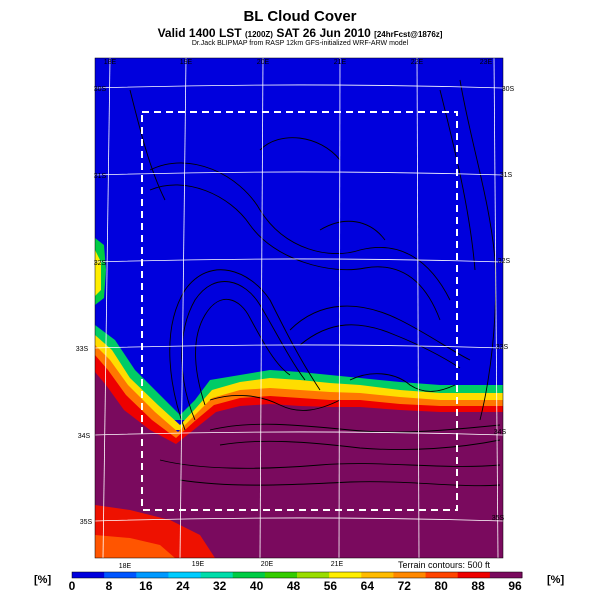  Describe the element at coordinates (109, 586) in the screenshot. I see `colorbar-tick-label: 8` at that location.